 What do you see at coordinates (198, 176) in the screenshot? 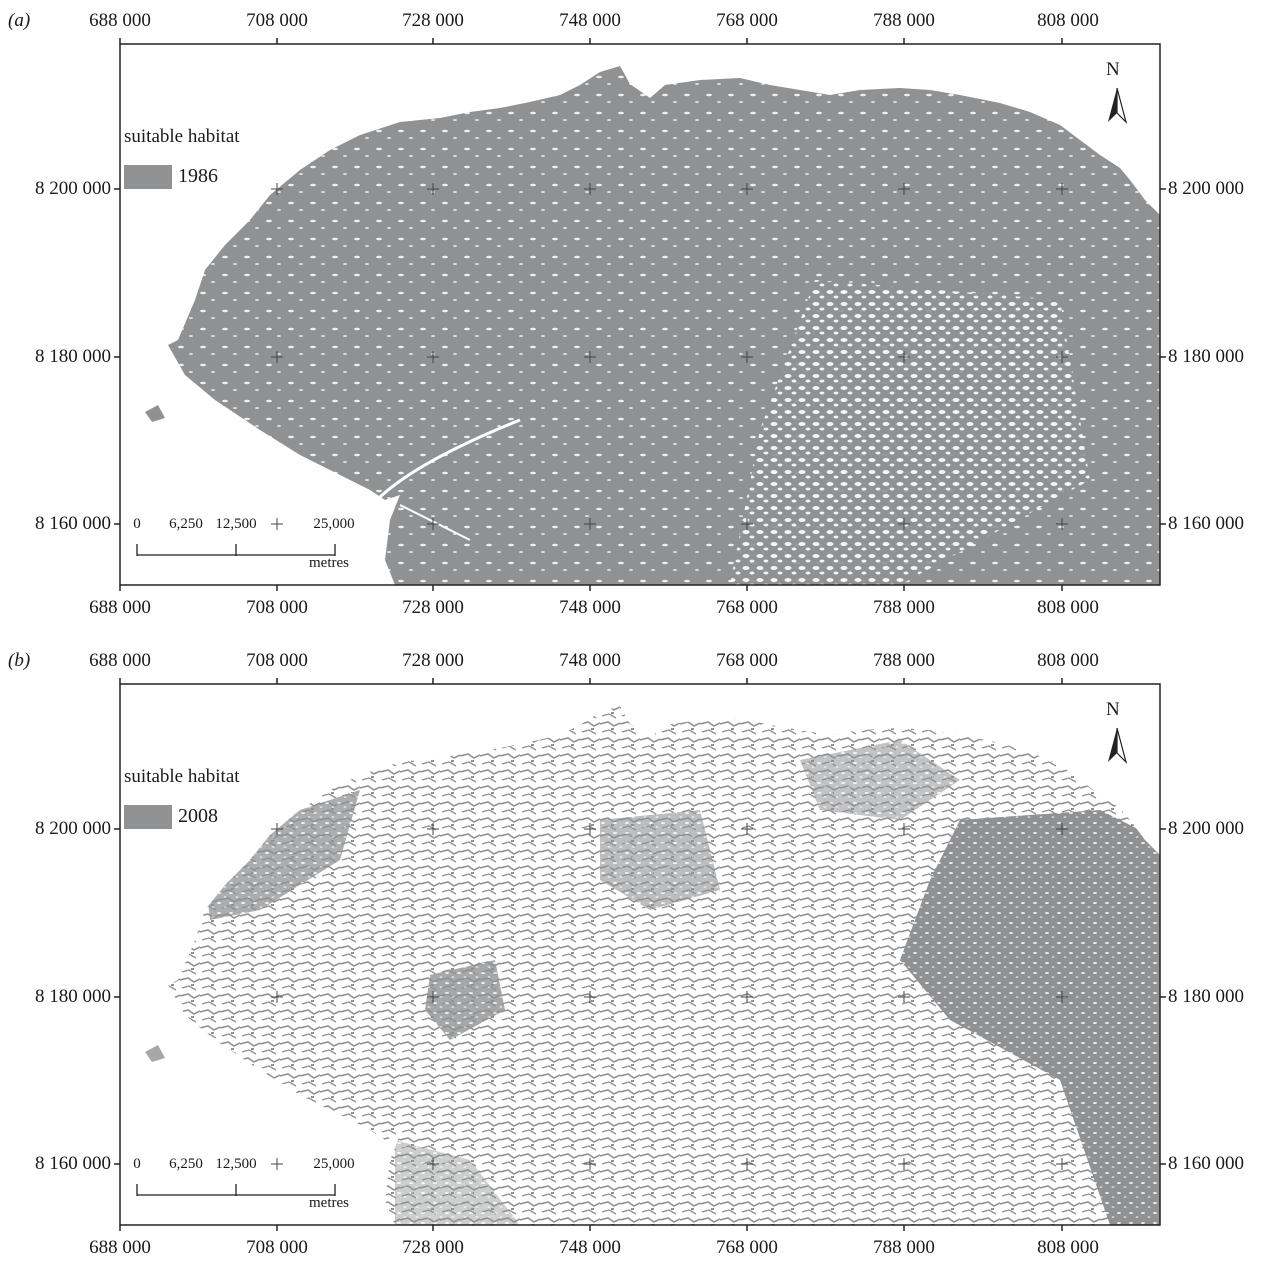
I see `legend-year: 1986` at bounding box center [198, 176].